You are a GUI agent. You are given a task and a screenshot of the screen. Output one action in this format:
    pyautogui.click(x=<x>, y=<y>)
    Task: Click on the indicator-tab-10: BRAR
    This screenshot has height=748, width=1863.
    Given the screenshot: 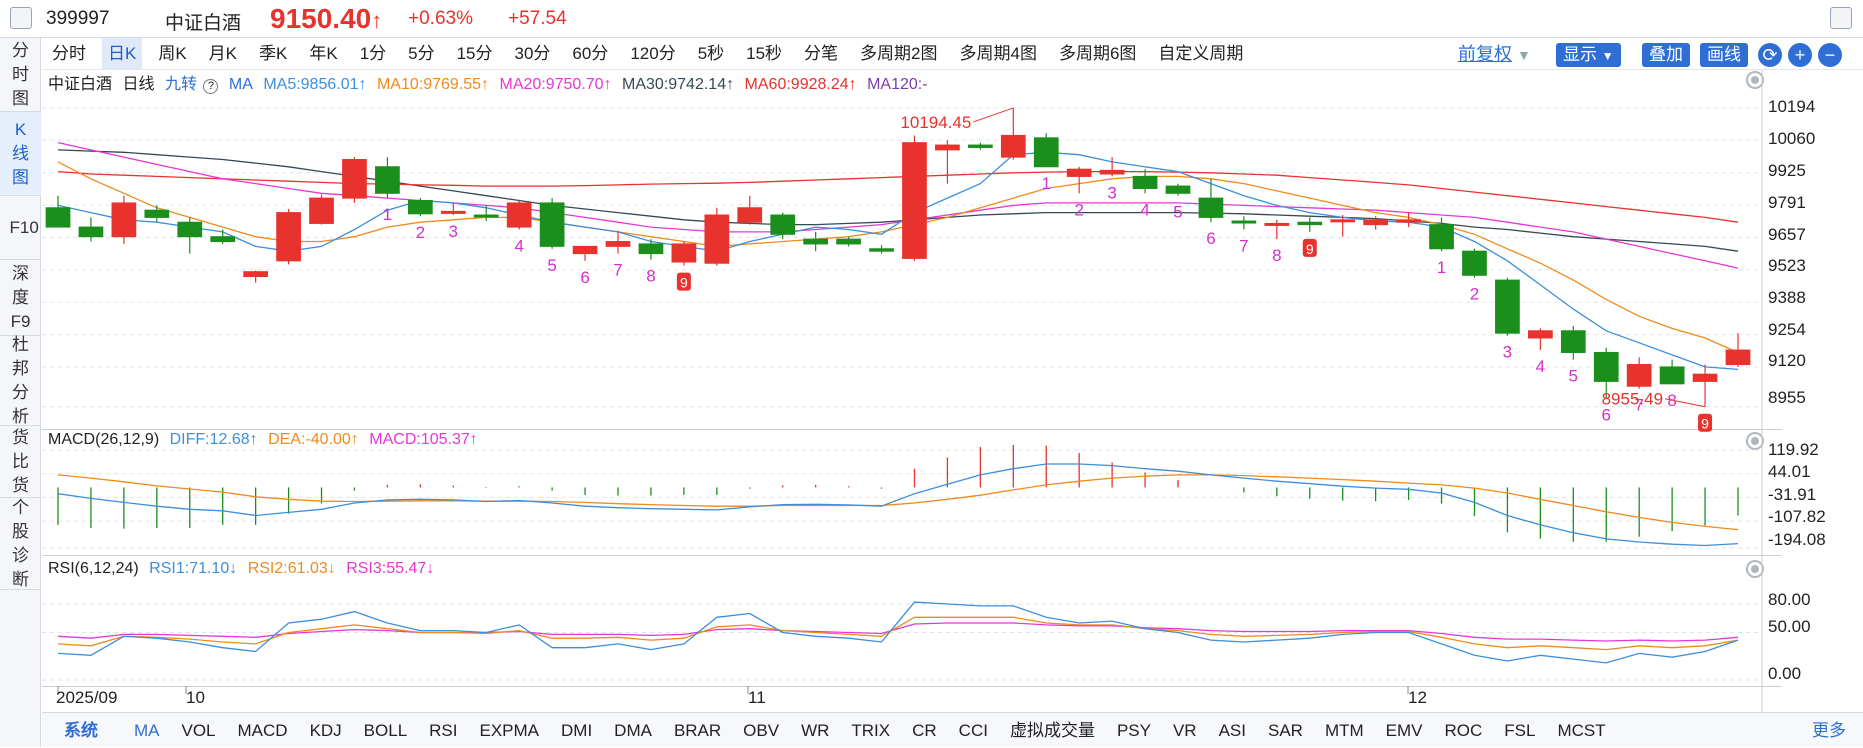 What is the action you would take?
    pyautogui.click(x=697, y=730)
    